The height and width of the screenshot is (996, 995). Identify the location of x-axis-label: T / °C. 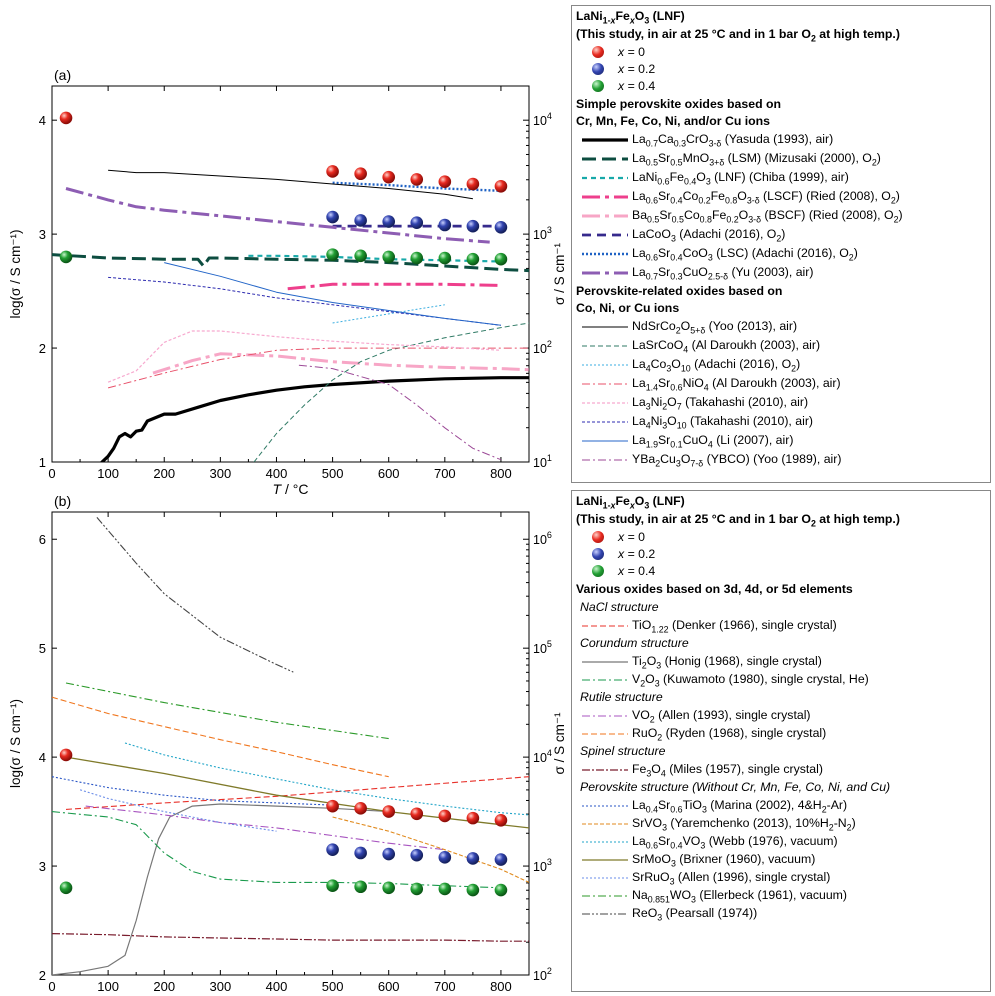
(291, 489).